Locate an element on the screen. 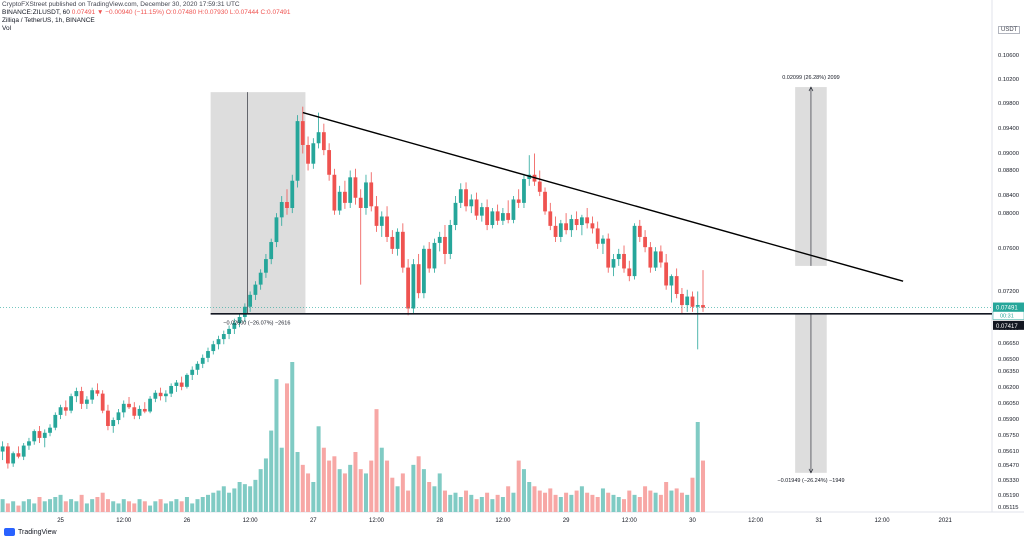 This screenshot has width=1024, height=547. price-tick-label: 0.06050 is located at coordinates (1008, 404).